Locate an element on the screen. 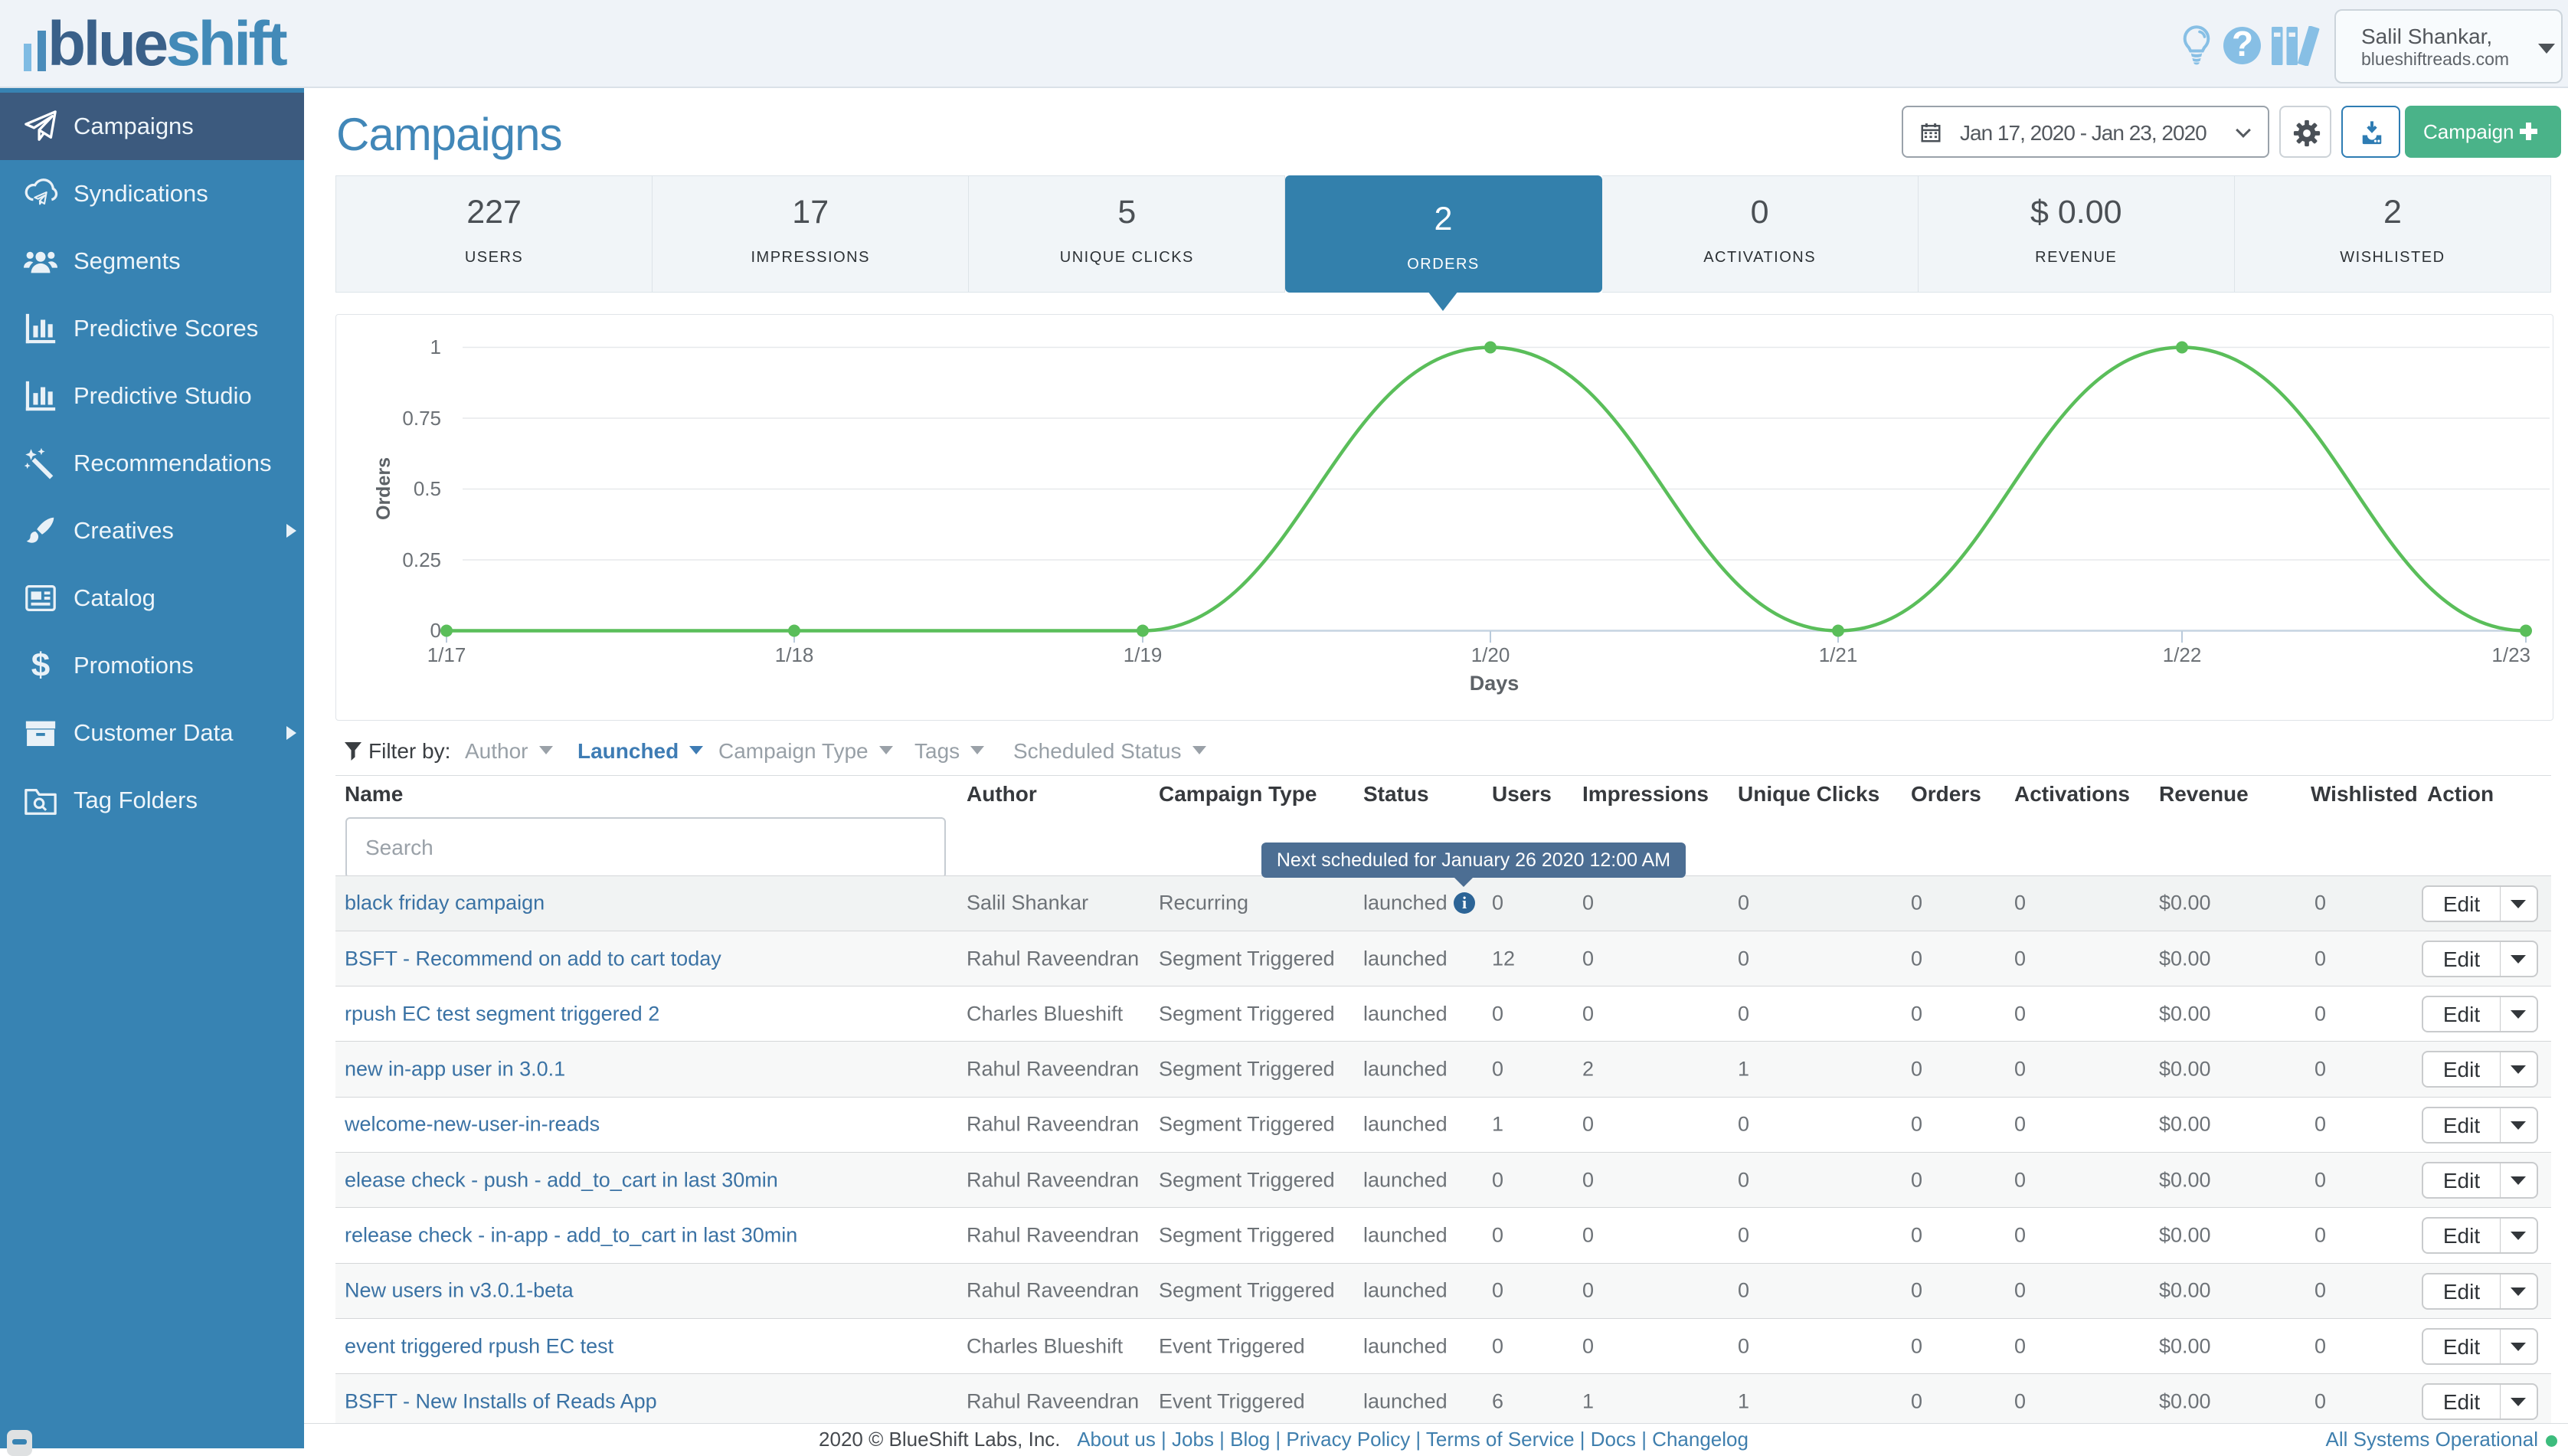 This screenshot has height=1456, width=2568. svg-text: 1 is located at coordinates (435, 346).